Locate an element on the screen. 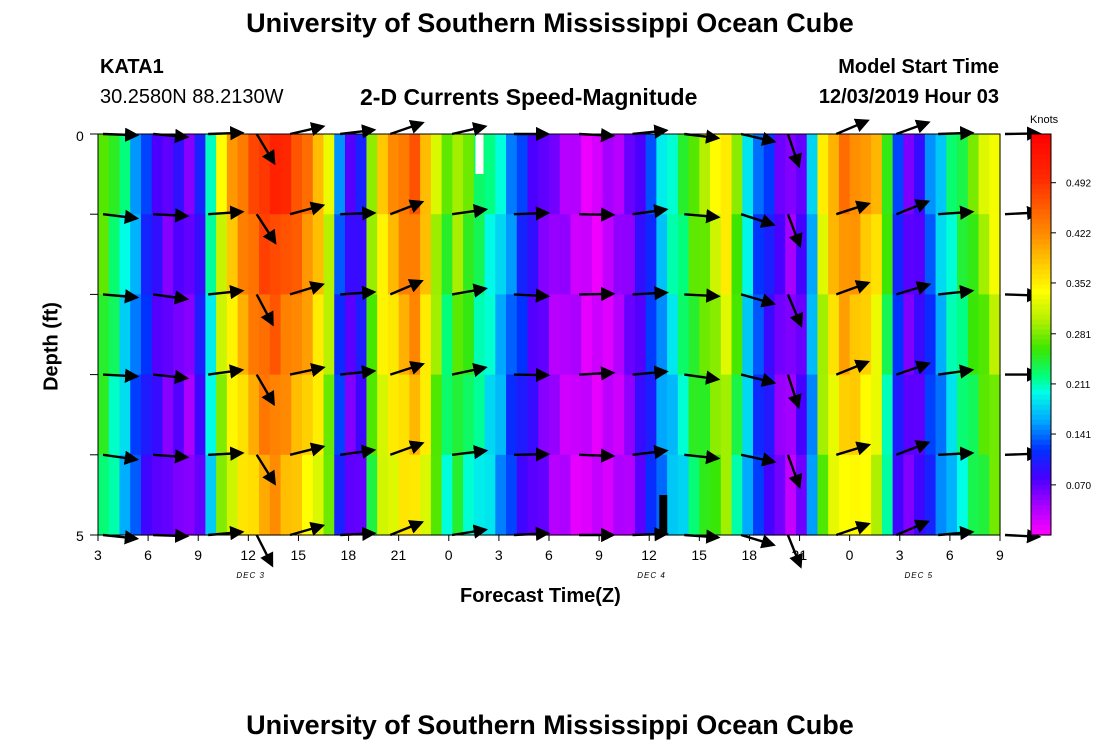 Image resolution: width=1100 pixels, height=750 pixels. colorbar-frame is located at coordinates (1041, 334).